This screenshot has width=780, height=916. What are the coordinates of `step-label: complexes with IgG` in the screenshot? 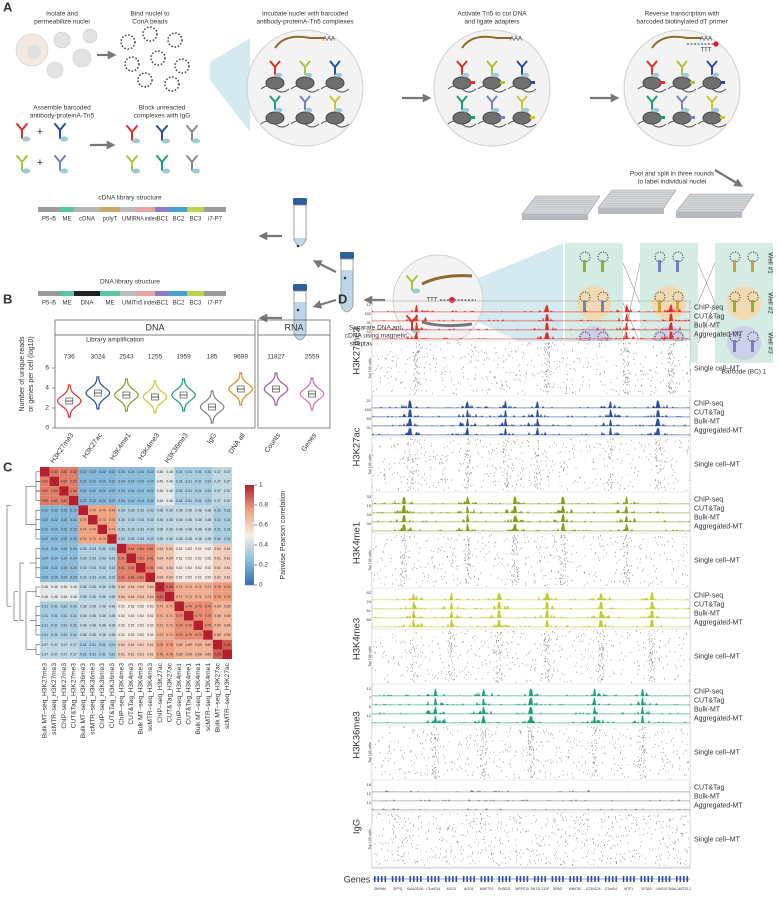 It's located at (162, 116).